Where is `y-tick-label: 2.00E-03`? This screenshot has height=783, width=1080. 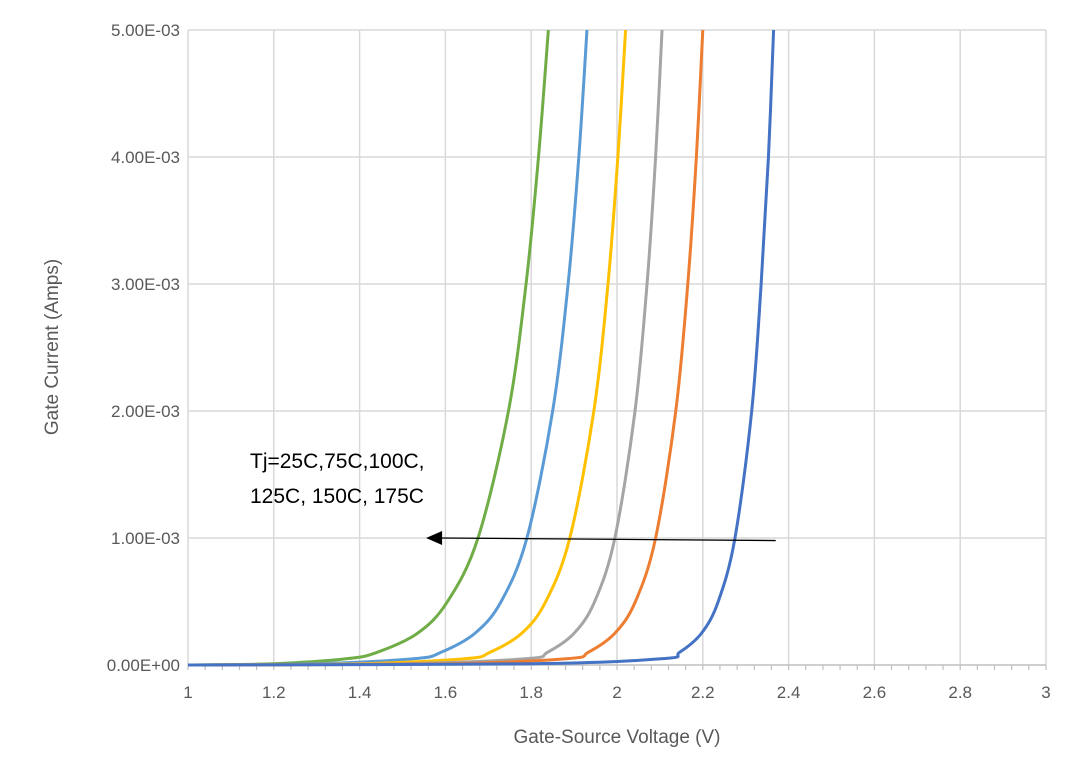
y-tick-label: 2.00E-03 is located at coordinates (145, 411).